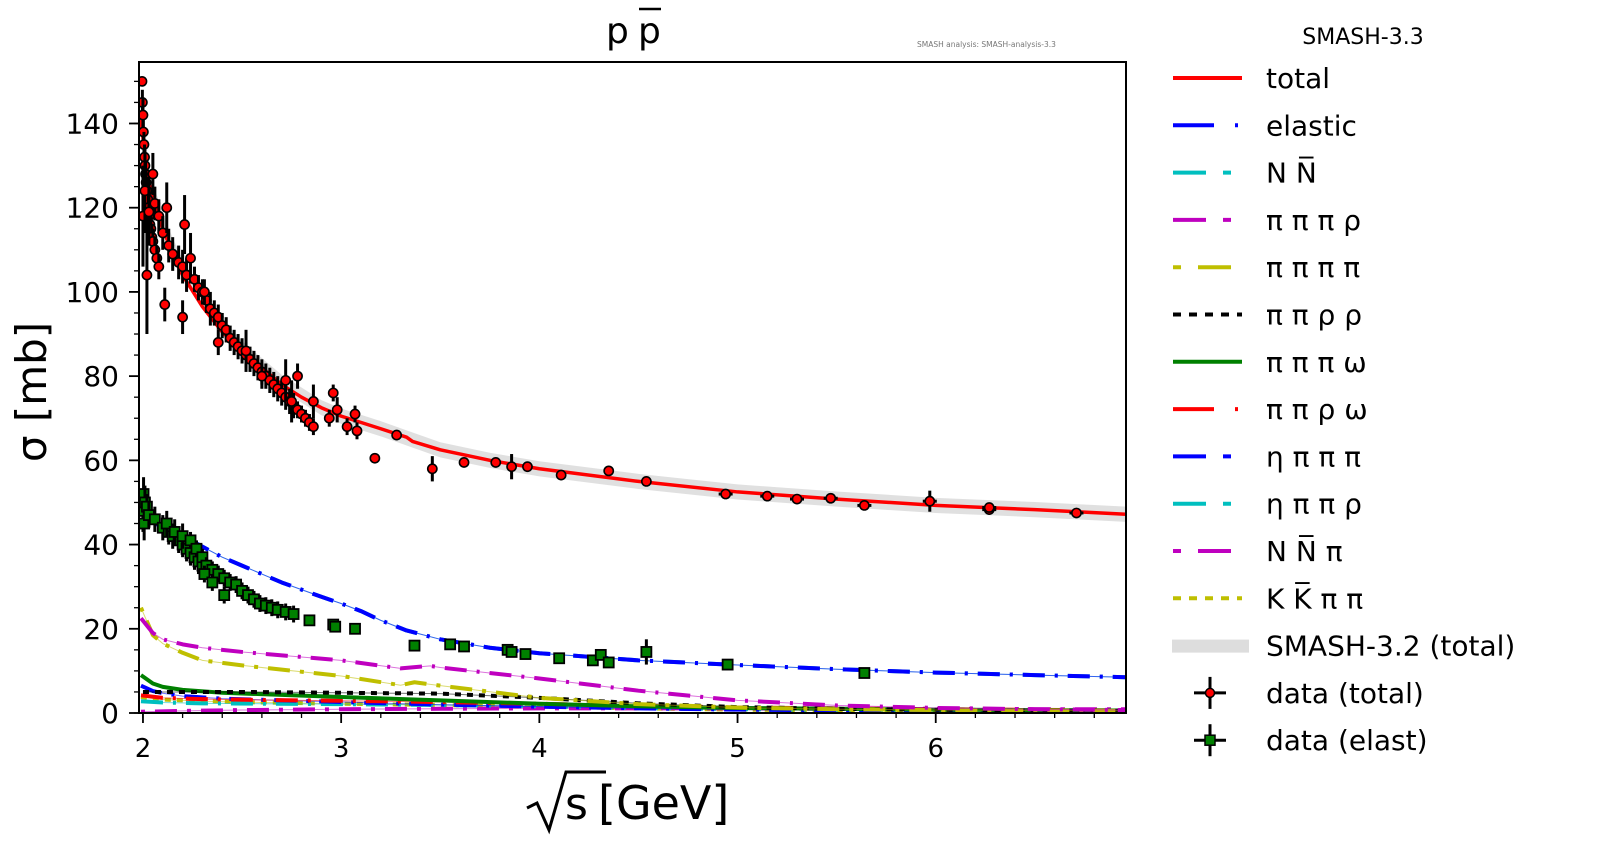 The height and width of the screenshot is (855, 1600). I want to click on legend-item: N N̅ π, so click(1258, 551).